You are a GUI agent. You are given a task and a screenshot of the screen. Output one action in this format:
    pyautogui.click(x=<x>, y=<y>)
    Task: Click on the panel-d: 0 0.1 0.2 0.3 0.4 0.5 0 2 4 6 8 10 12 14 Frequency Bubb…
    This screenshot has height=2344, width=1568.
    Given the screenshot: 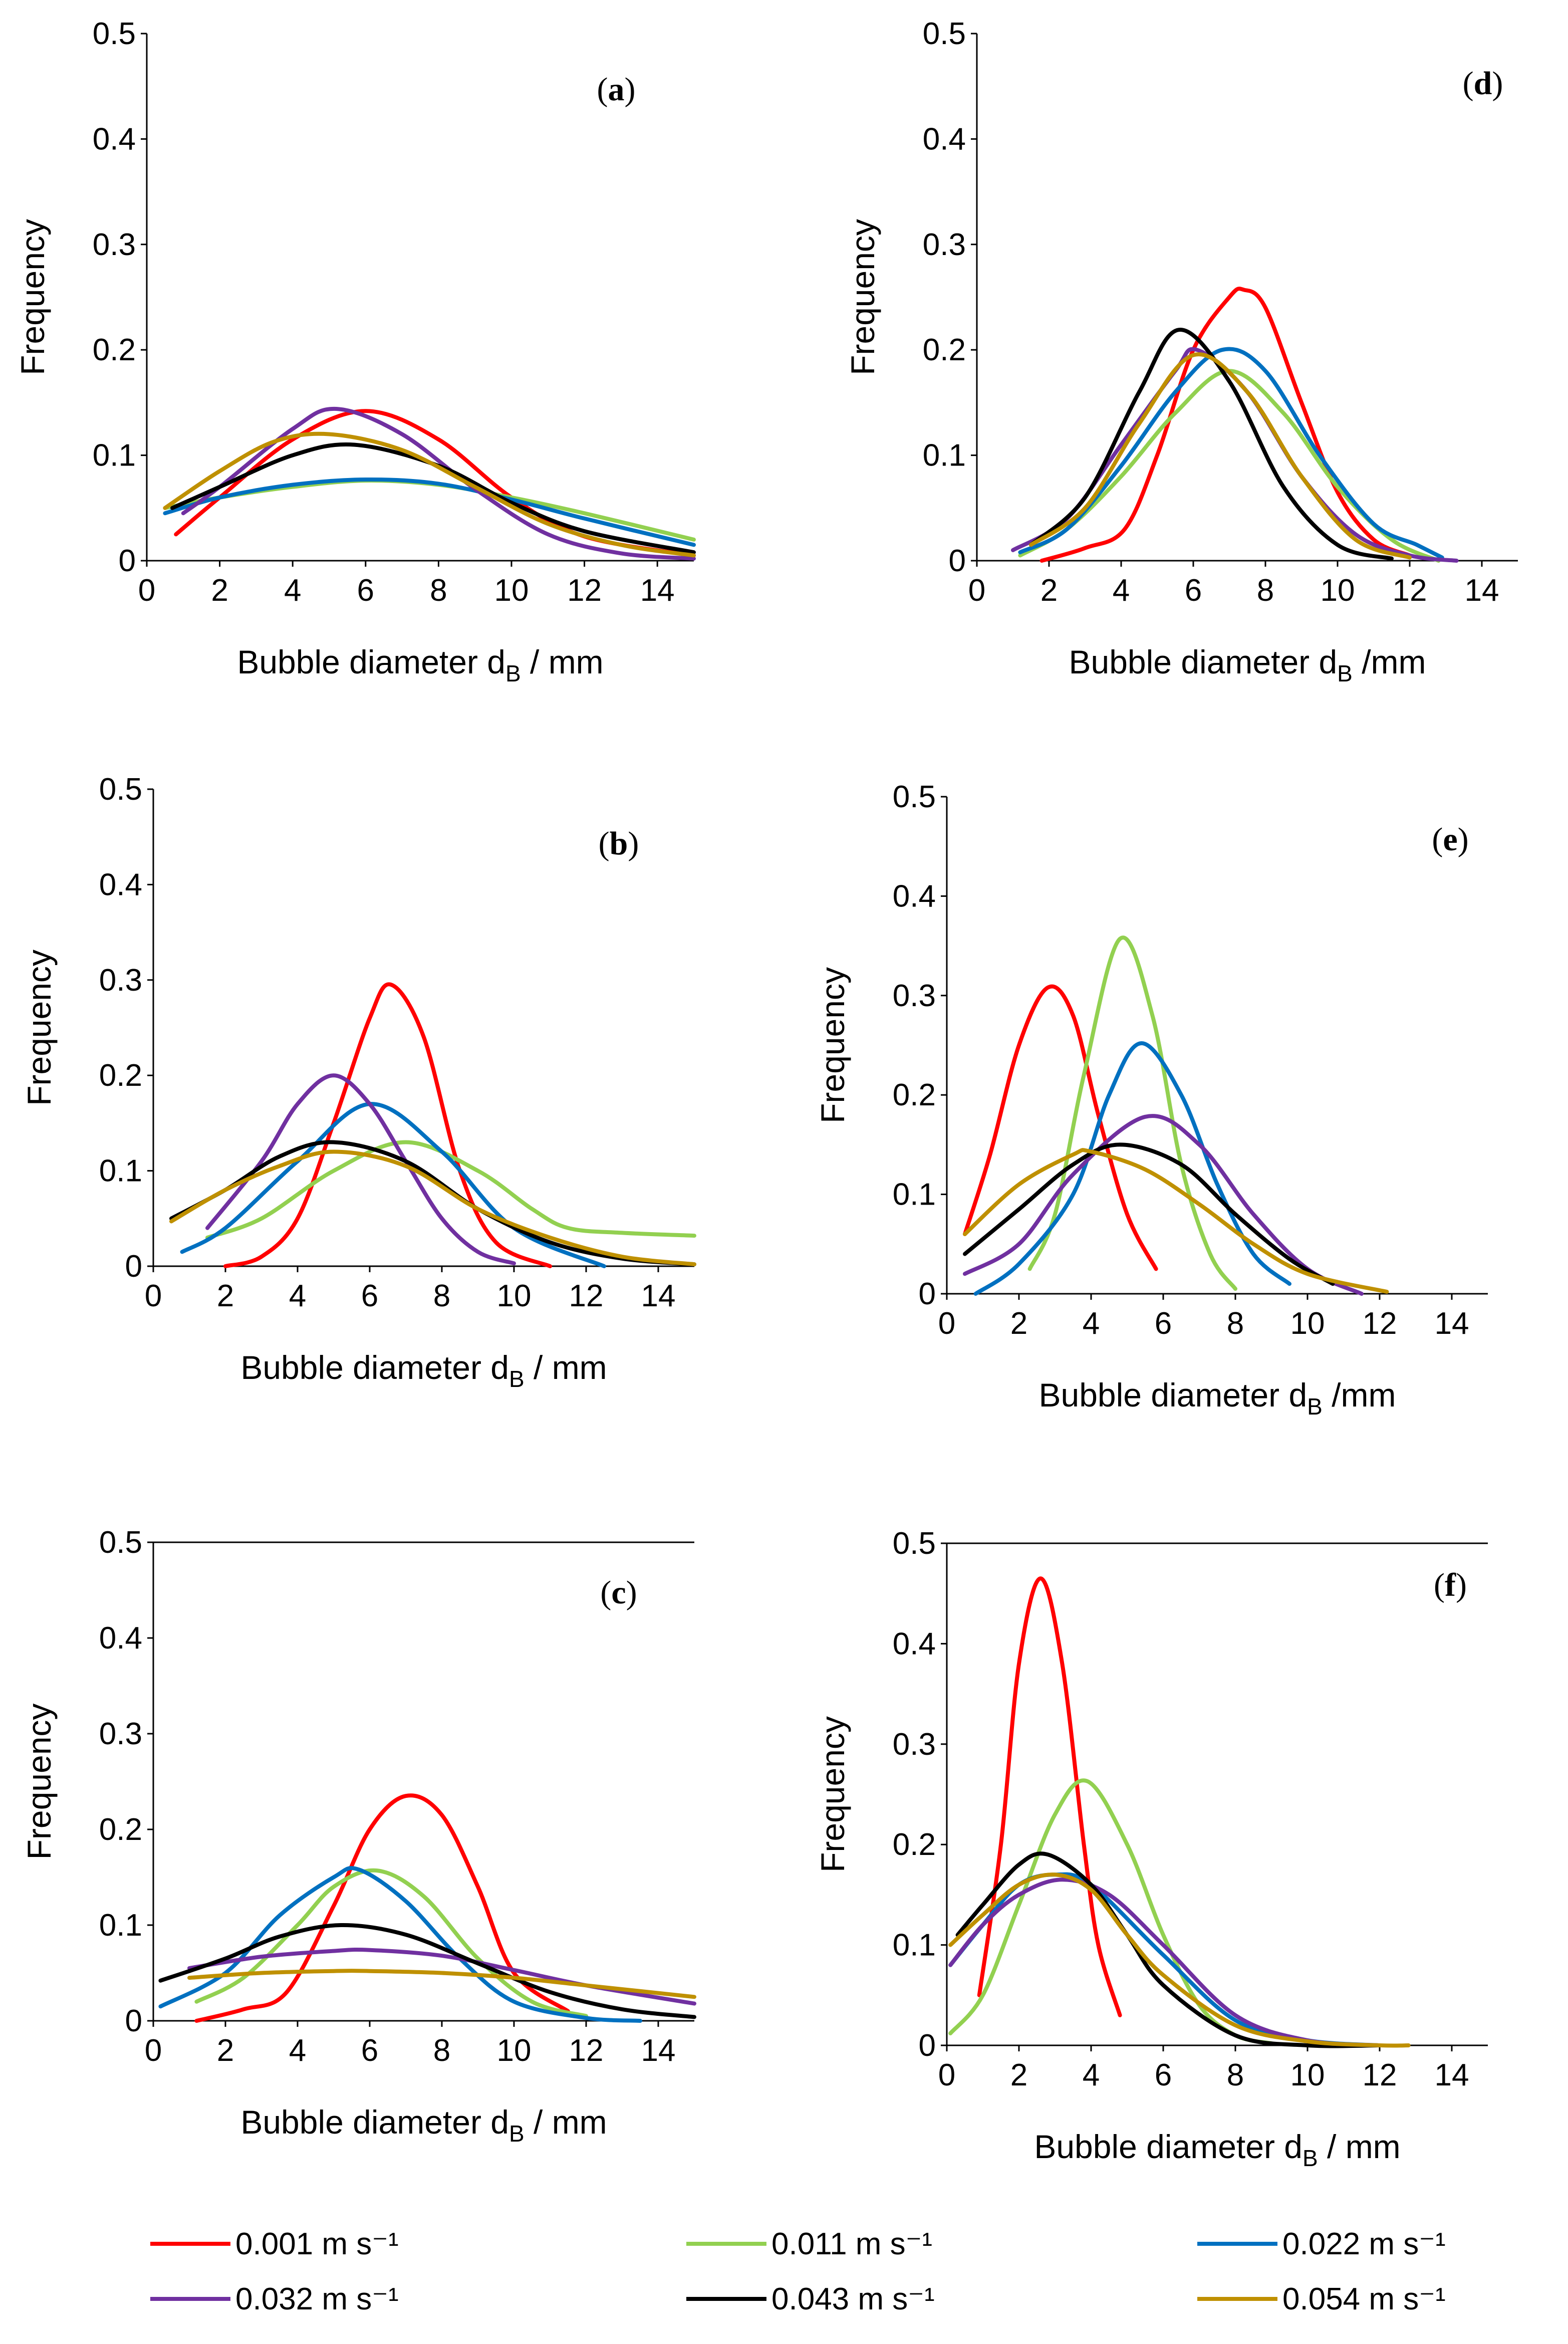 What is the action you would take?
    pyautogui.click(x=1181, y=352)
    